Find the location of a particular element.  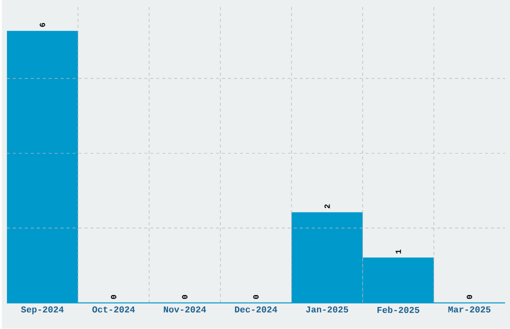

x-tick-label: Dec-2024 is located at coordinates (256, 309).